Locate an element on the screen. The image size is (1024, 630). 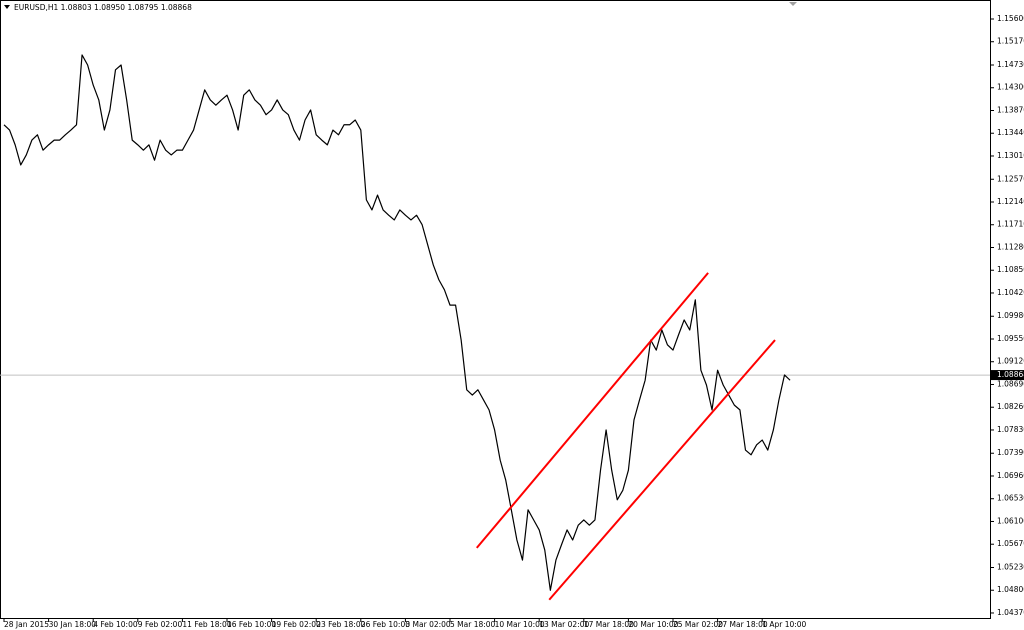
y-tick-label: 1.06100 is located at coordinates (1010, 520).